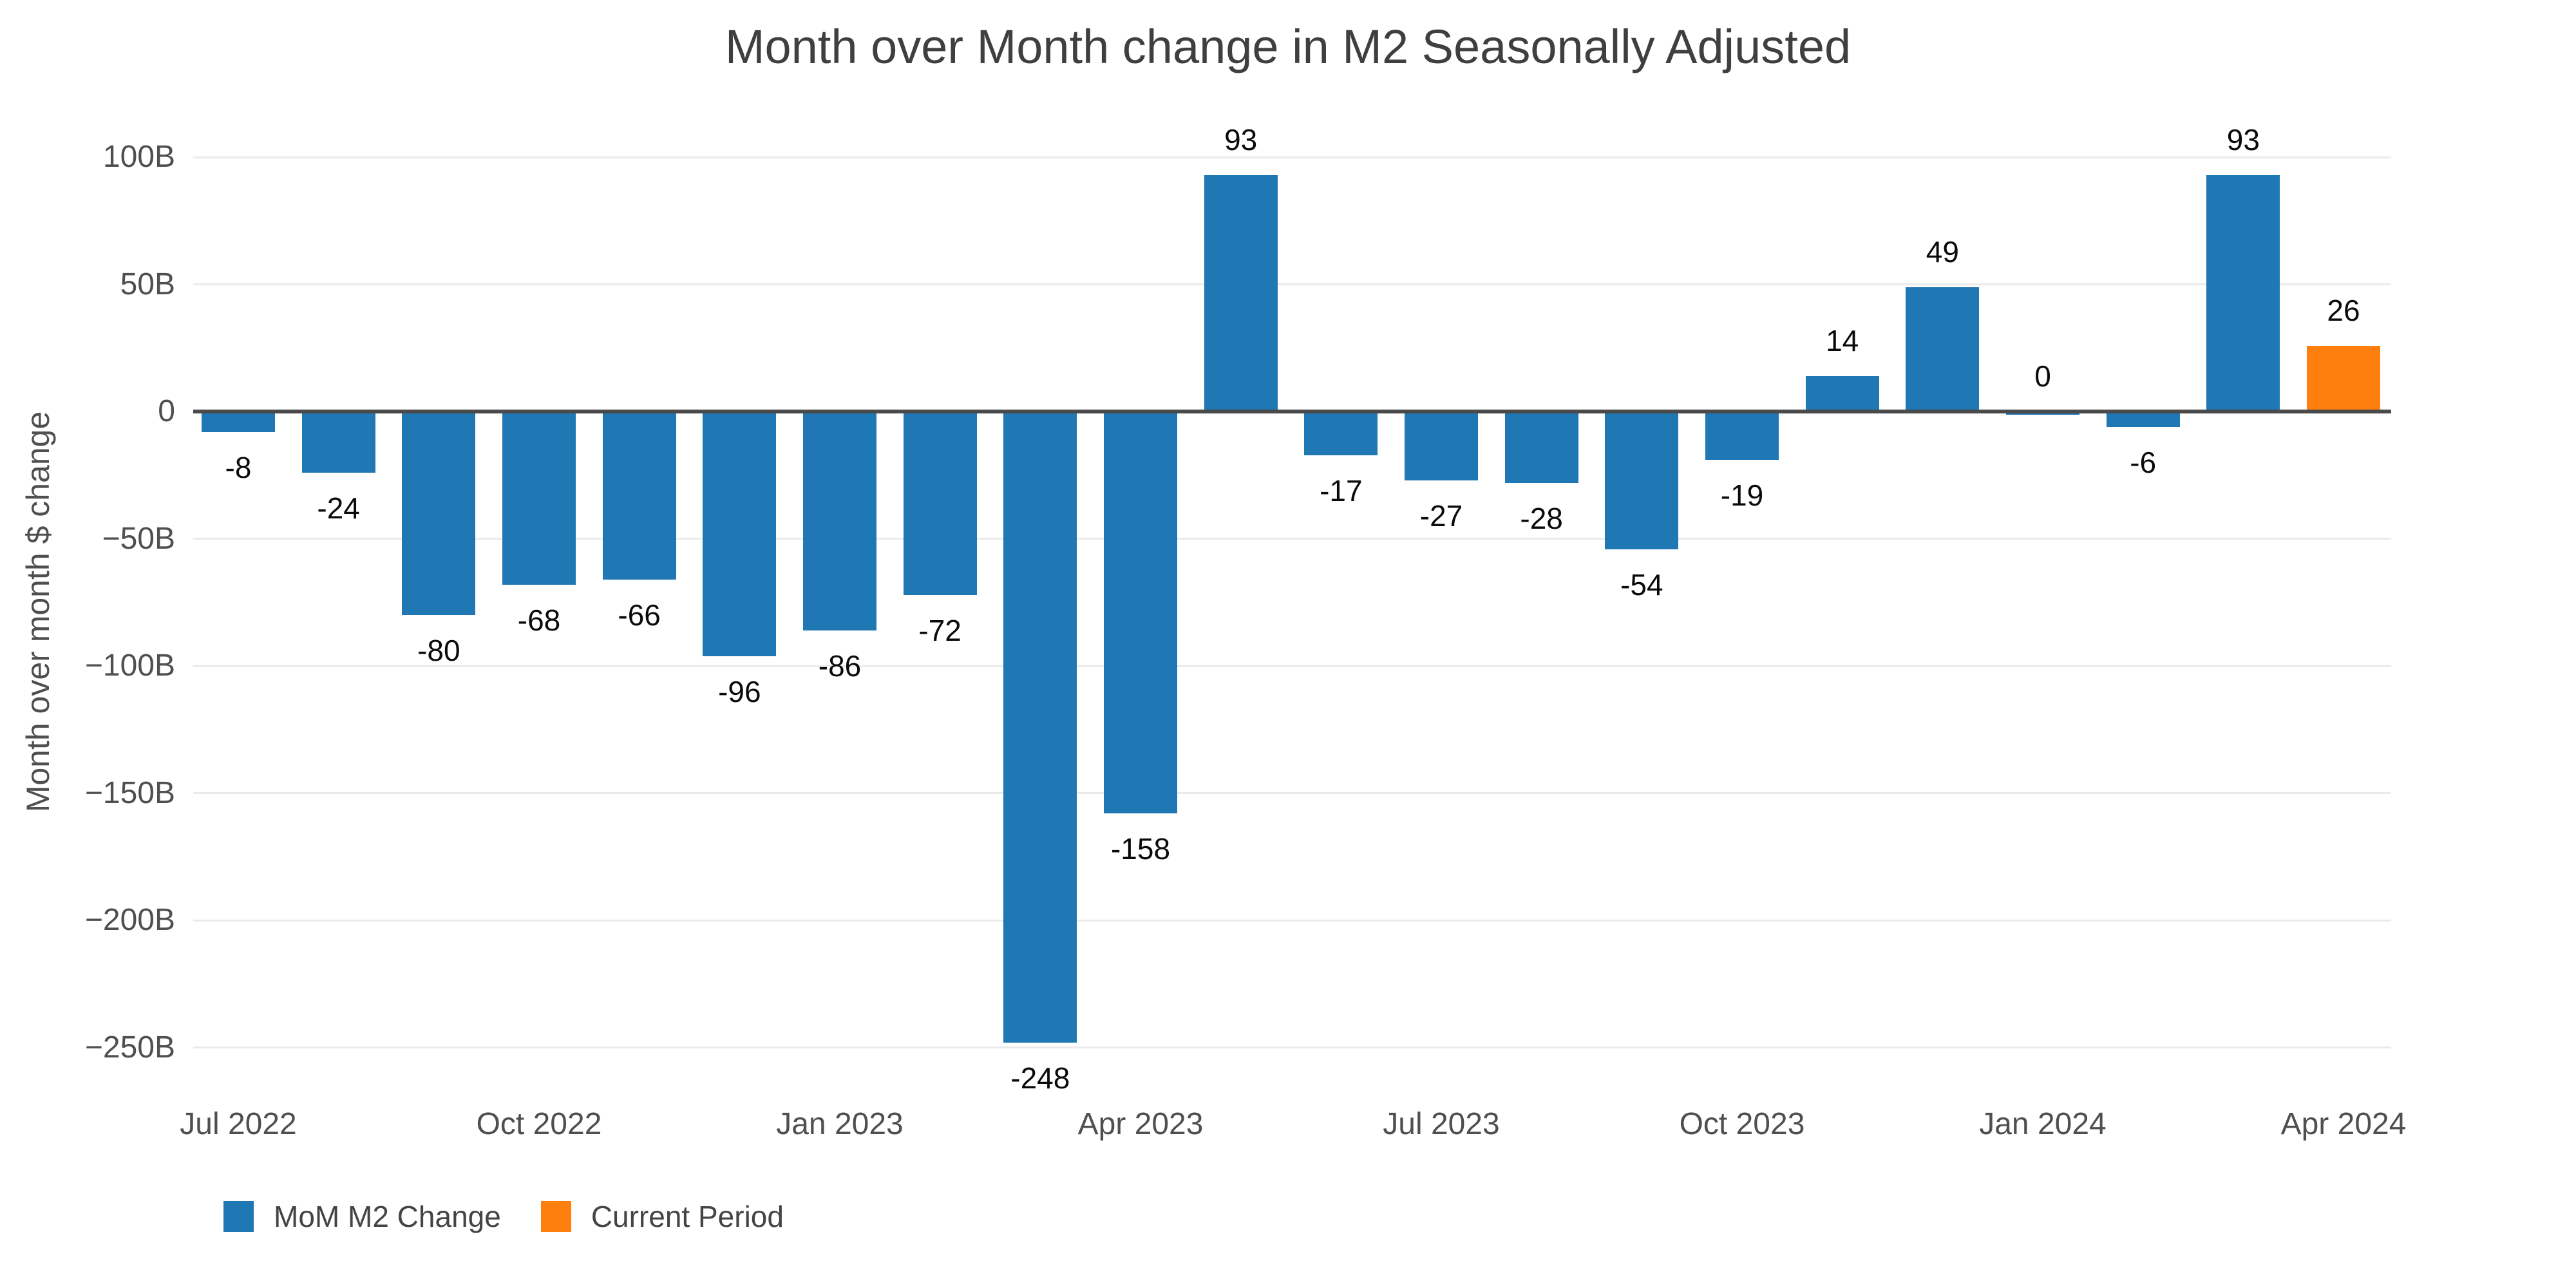 This screenshot has width=2576, height=1288. I want to click on x-axis-tick-label: Jul 2023, so click(1442, 1124).